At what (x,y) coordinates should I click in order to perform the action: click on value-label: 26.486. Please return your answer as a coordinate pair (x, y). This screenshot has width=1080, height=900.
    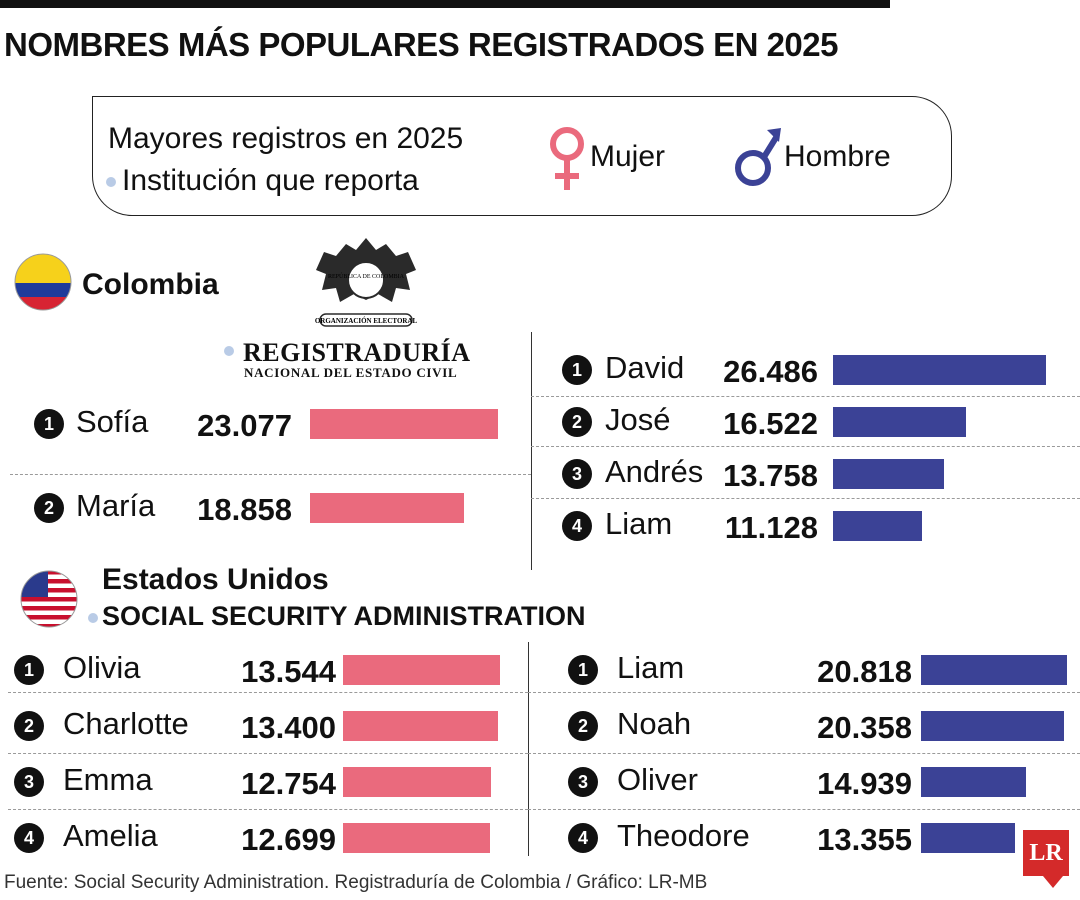
    Looking at the image, I should click on (770, 371).